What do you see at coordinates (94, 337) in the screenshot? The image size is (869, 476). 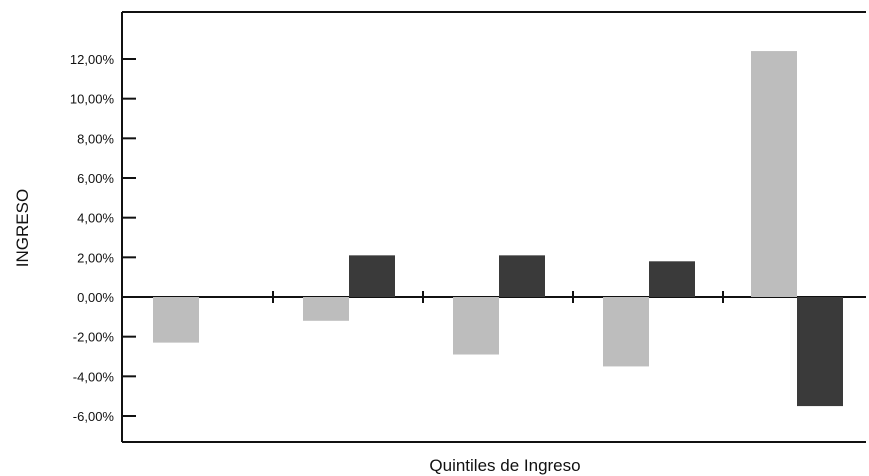 I see `y-tick-label: -2,00%` at bounding box center [94, 337].